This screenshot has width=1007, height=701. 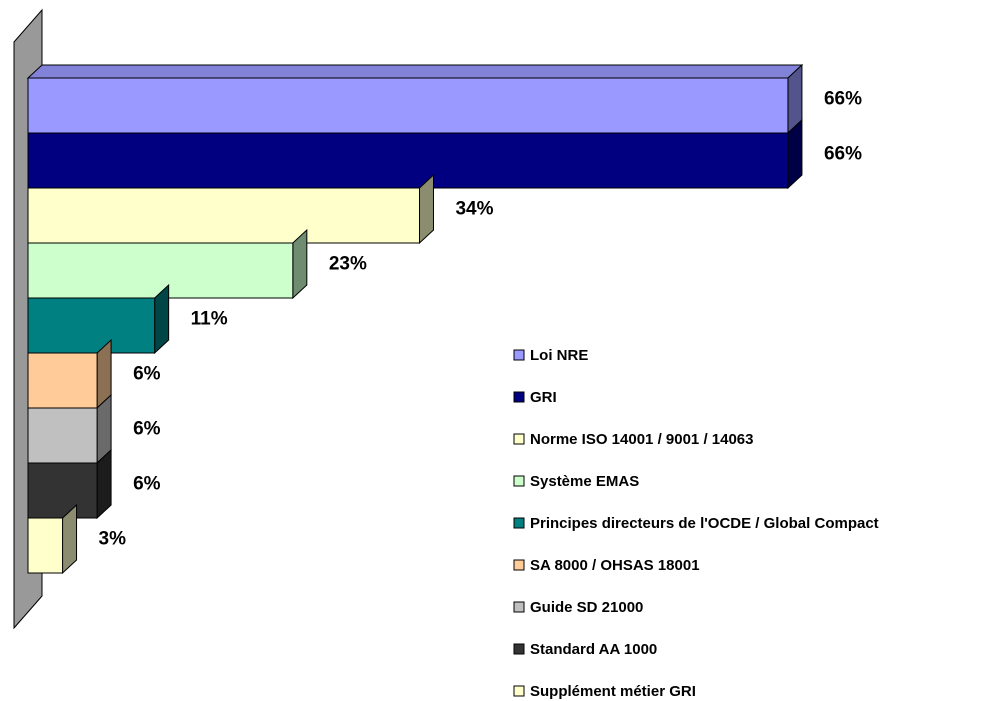 I want to click on legend-label: Guide SD 21000, so click(x=586, y=607).